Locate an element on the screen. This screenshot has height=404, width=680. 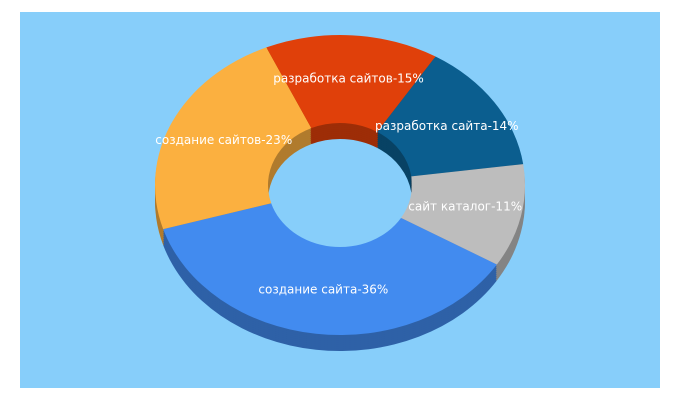
slice-label: создание сайта-36% is located at coordinates (323, 290).